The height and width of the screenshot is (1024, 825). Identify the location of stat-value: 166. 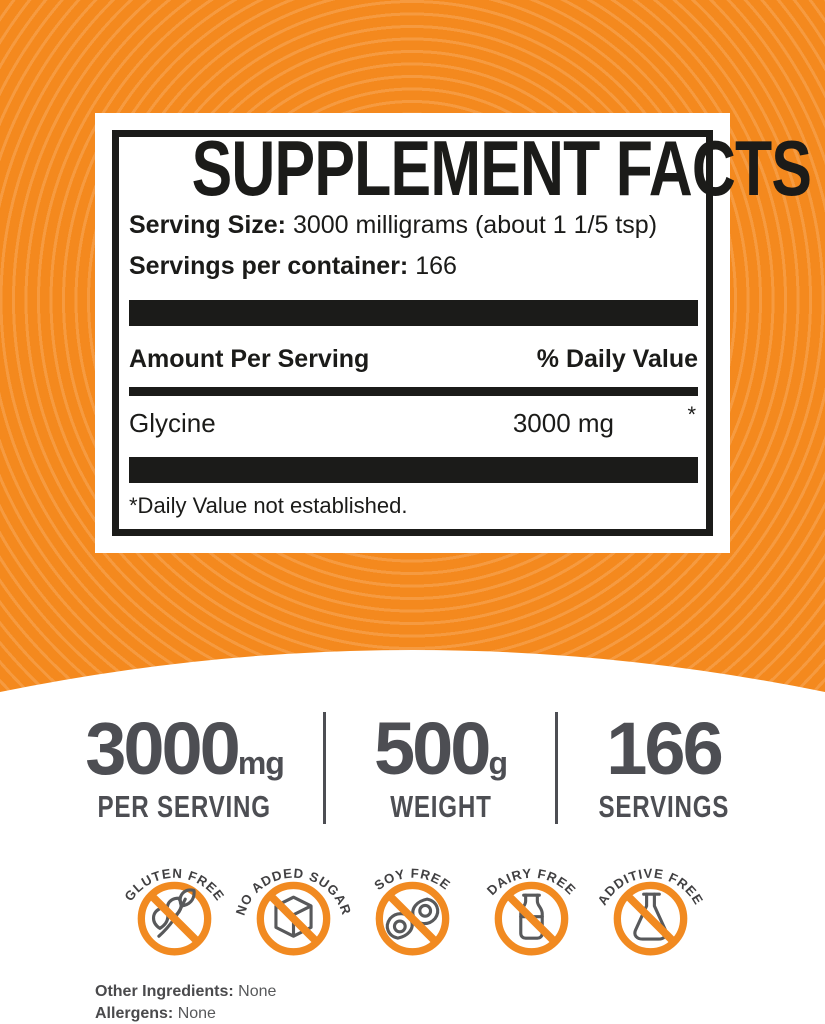
(664, 749).